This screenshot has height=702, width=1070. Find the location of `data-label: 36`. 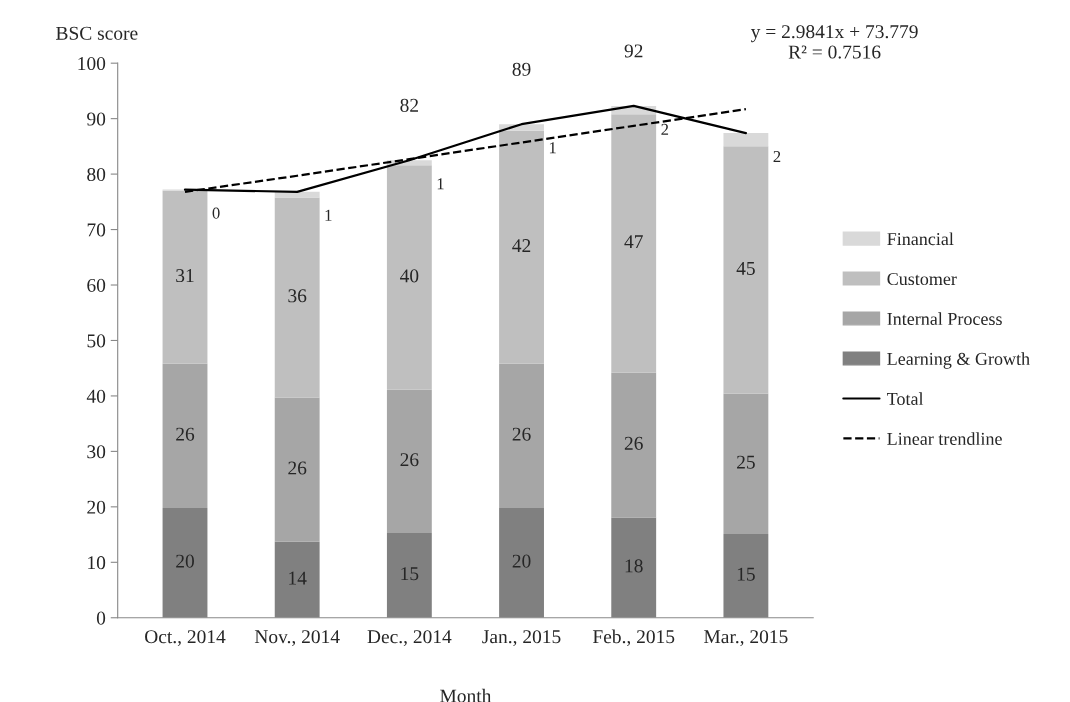

data-label: 36 is located at coordinates (297, 296).